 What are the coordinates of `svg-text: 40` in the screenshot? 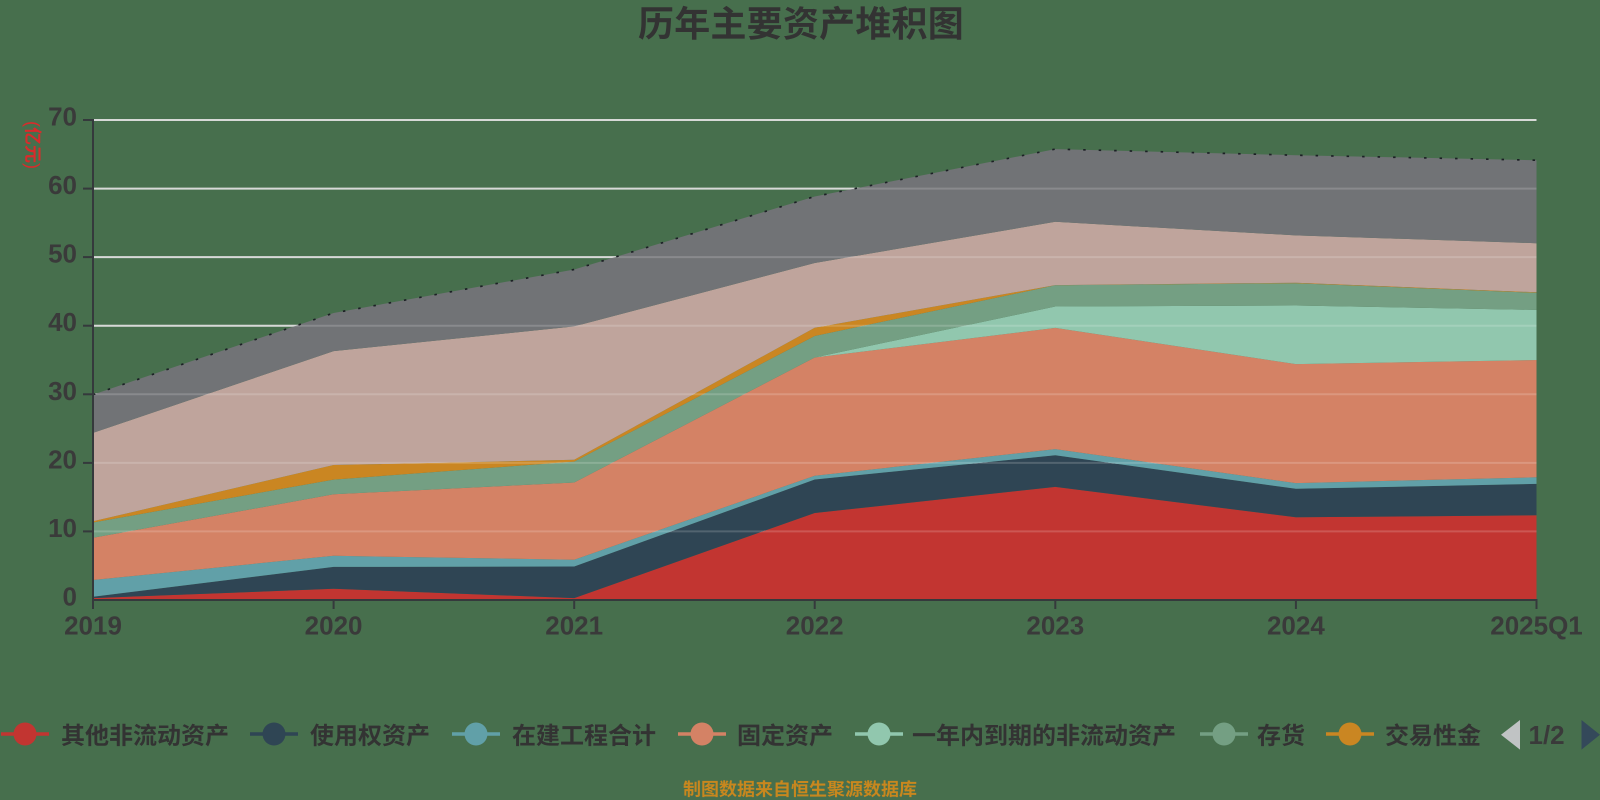 It's located at (62, 322).